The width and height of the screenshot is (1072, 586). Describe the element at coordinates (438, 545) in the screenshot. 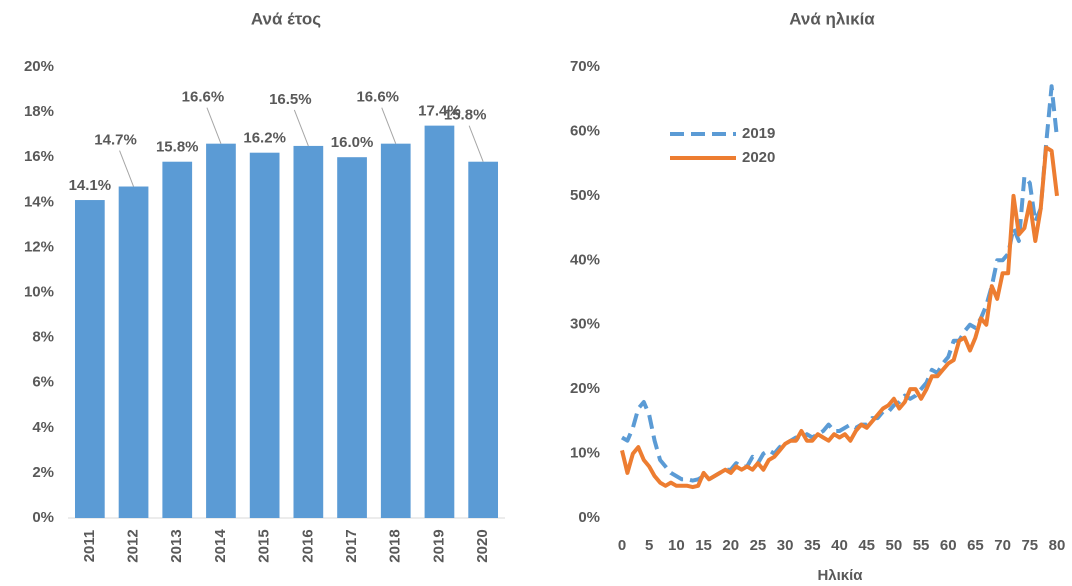

I see `x-tick-label: 2019` at that location.